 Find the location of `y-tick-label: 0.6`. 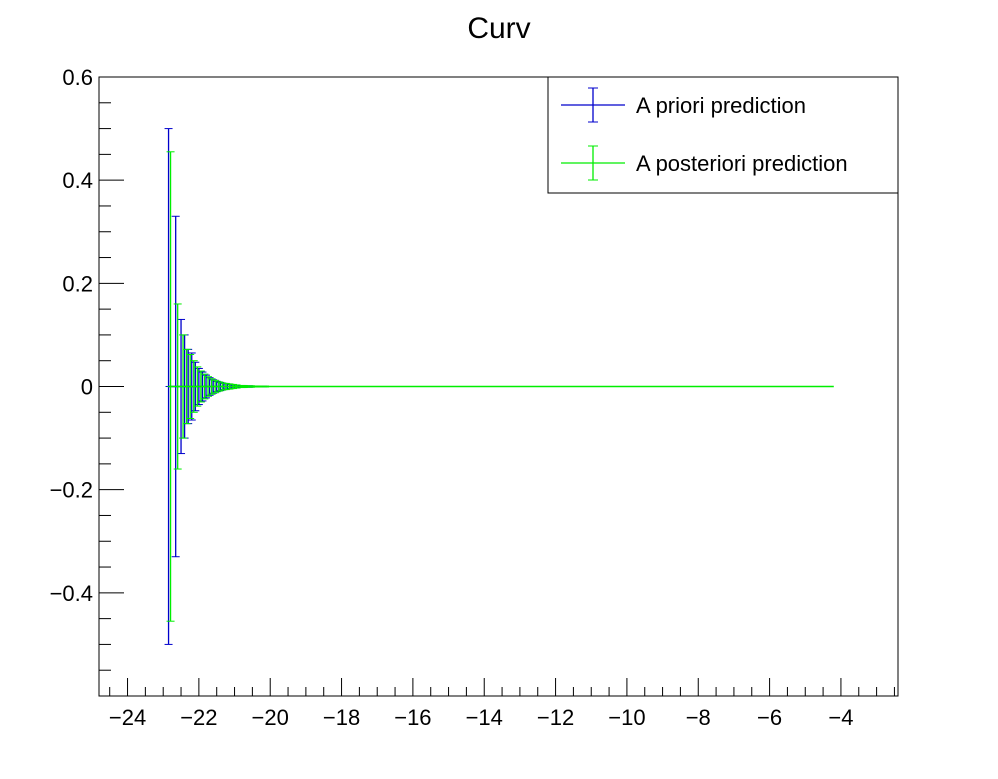

y-tick-label: 0.6 is located at coordinates (77, 77).